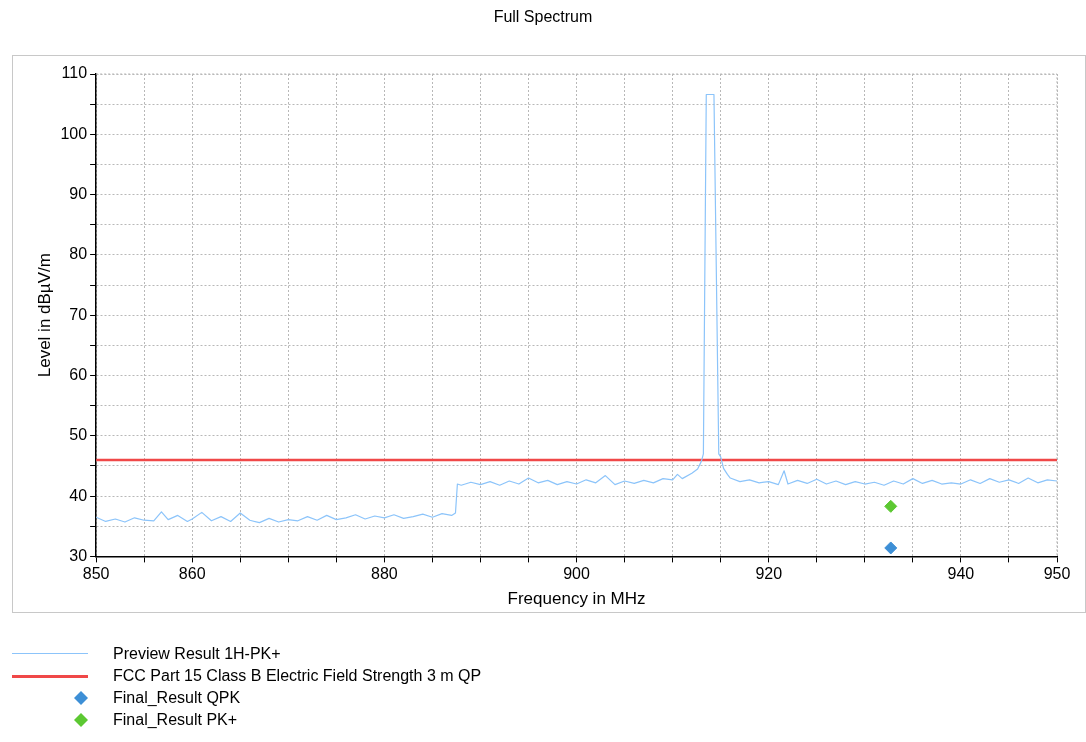 The image size is (1086, 742). I want to click on x-tick-label: 920, so click(769, 574).